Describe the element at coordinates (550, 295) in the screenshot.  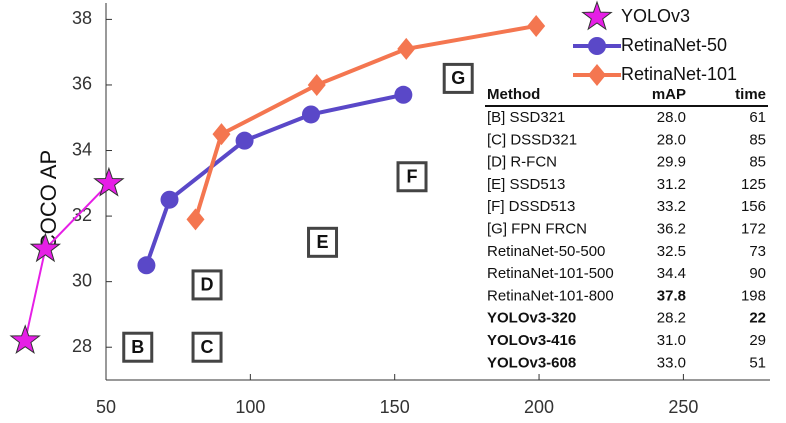
I see `table-cell: RetinaNet-101-800` at that location.